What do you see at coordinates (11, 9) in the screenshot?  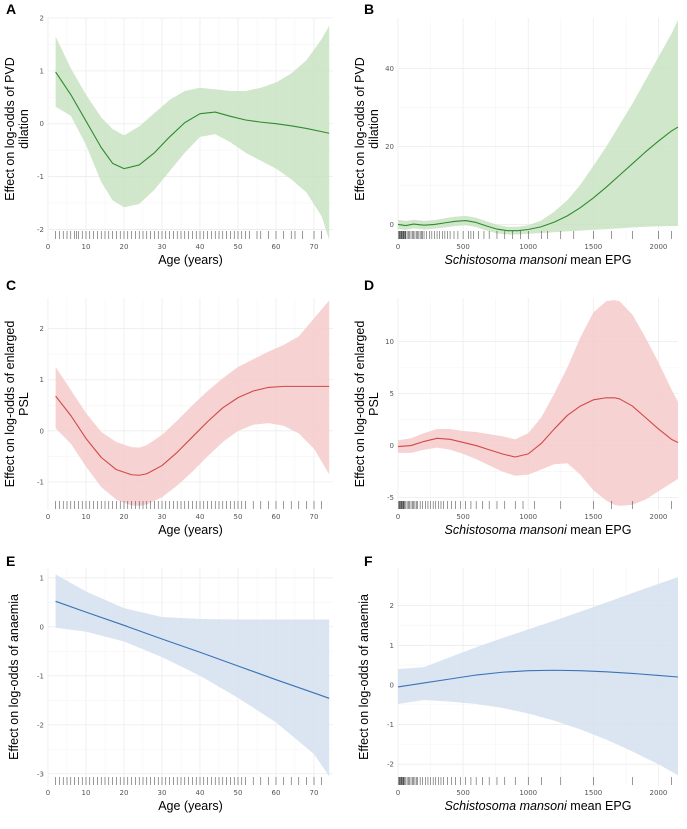 I see `panel-letter: A` at bounding box center [11, 9].